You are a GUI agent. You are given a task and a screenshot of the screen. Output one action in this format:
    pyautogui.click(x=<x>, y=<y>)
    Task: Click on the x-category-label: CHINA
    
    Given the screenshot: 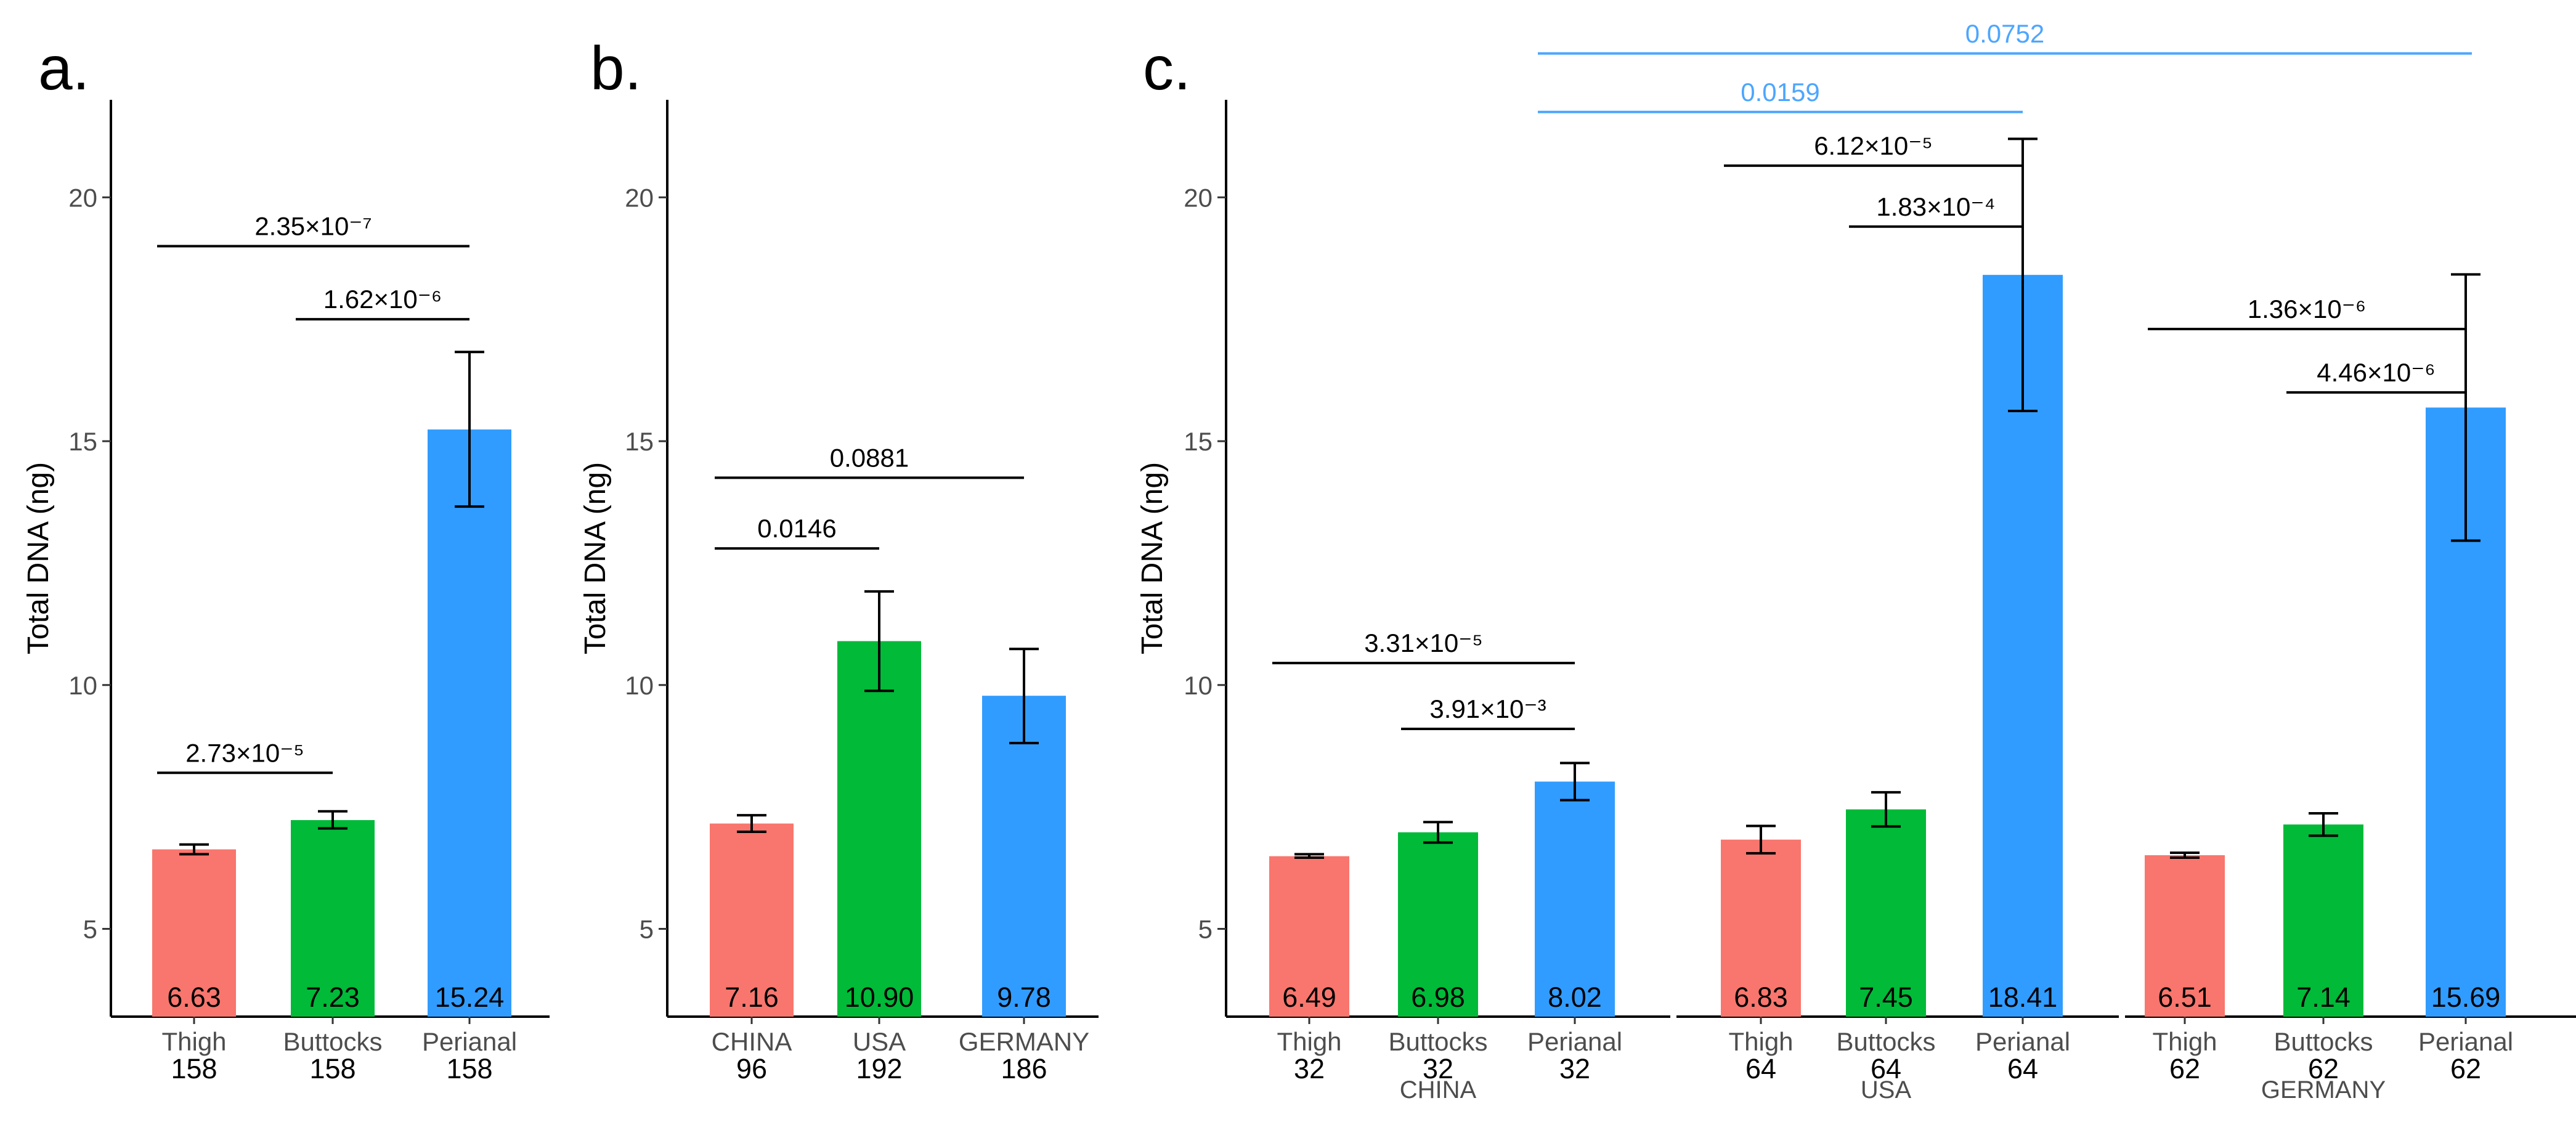 What is the action you would take?
    pyautogui.click(x=752, y=1041)
    